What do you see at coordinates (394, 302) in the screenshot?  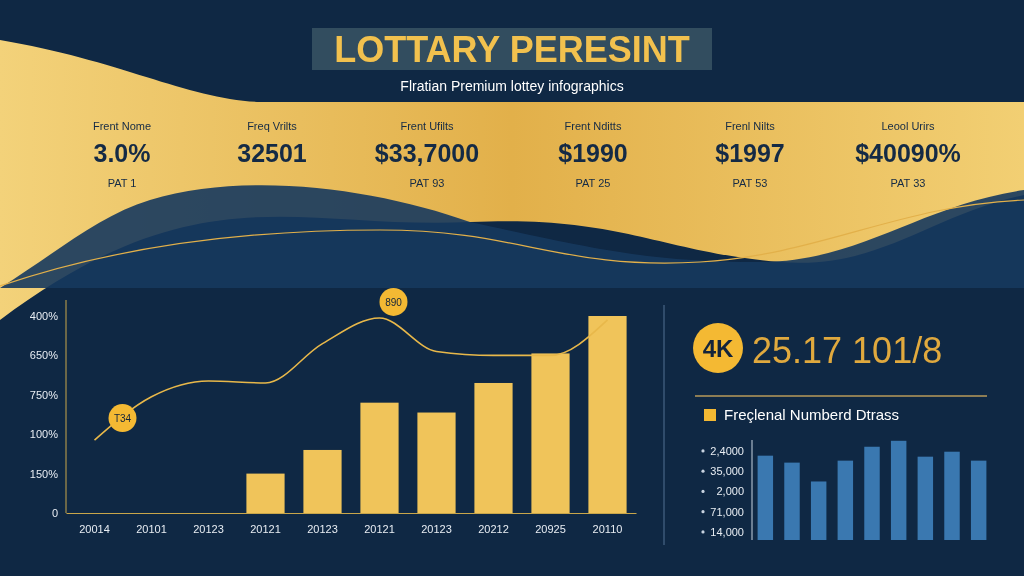 I see `text: 890` at bounding box center [394, 302].